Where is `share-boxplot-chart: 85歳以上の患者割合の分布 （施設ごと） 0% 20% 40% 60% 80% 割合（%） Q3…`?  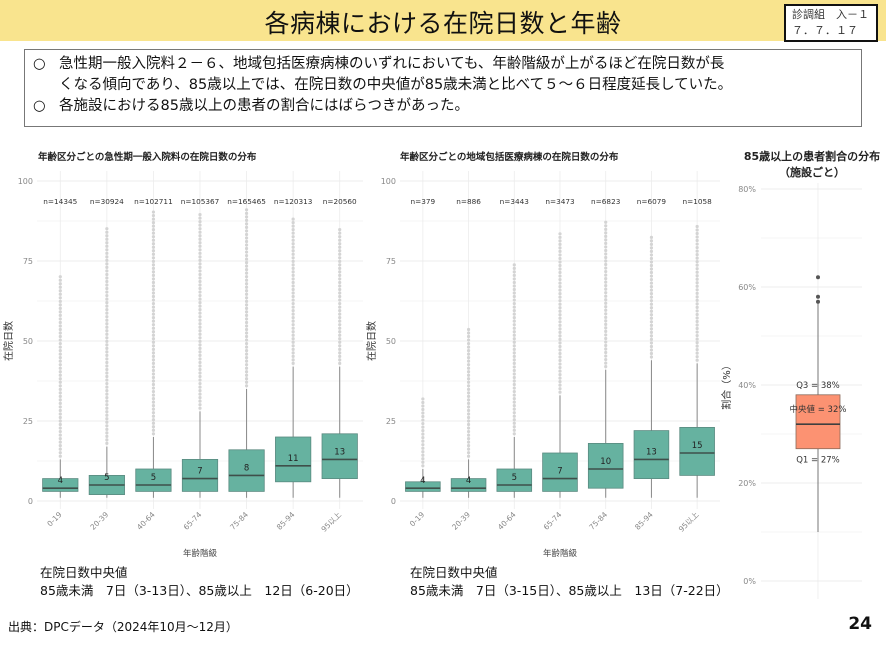 share-boxplot-chart: 85歳以上の患者割合の分布 （施設ごと） 0% 20% 40% 60% 80% 割合（%） Q3… is located at coordinates (800, 374).